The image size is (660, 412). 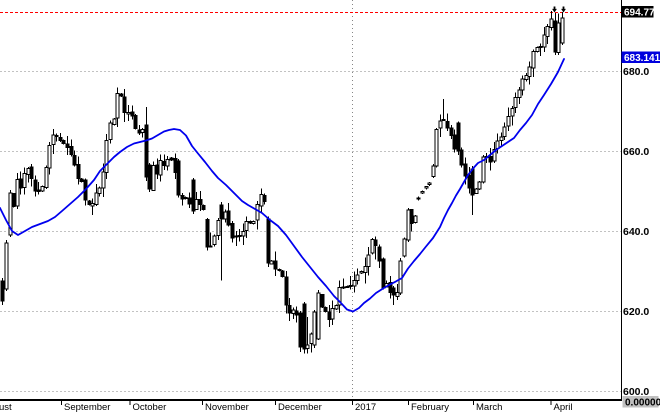 I want to click on svg-text: 620.0, so click(x=636, y=312).